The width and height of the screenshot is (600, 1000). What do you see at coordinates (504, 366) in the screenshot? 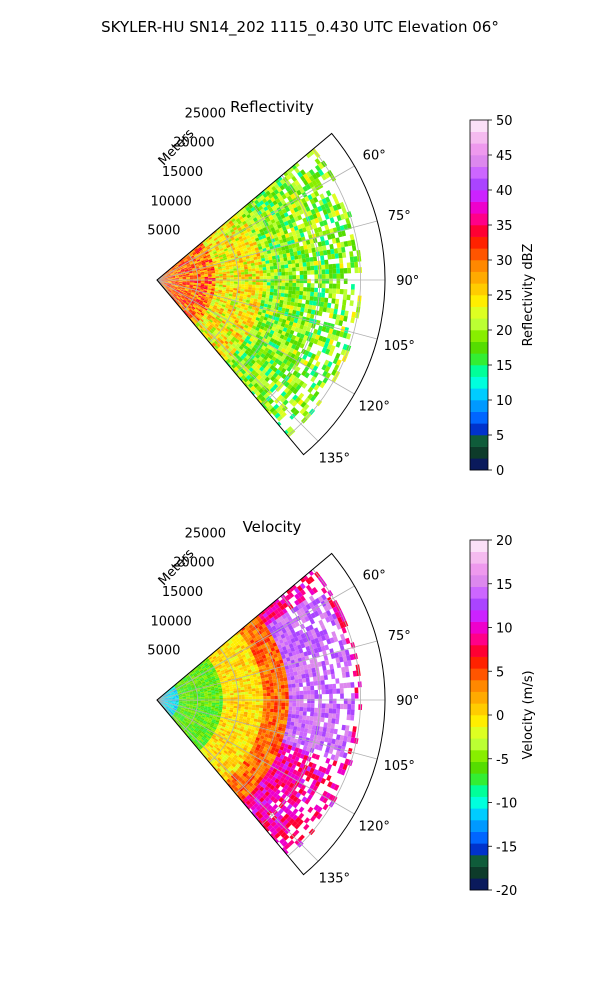
I see `colorbar-tick-label: 15` at bounding box center [504, 366].